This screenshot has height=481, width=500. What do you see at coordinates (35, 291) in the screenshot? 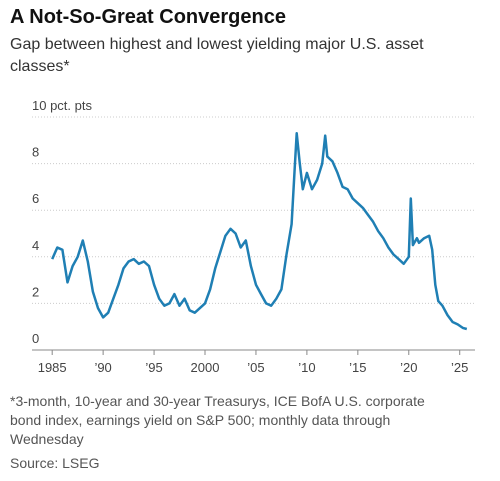
I see `y-tick-label: 2` at bounding box center [35, 291].